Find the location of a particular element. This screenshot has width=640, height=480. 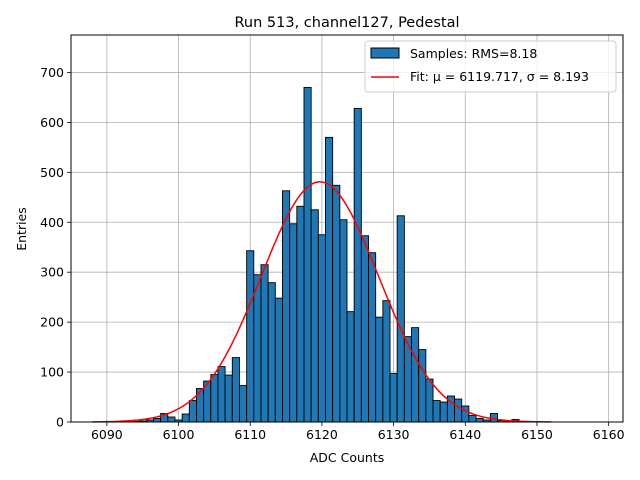

x-tick-label: 6140 is located at coordinates (465, 434).